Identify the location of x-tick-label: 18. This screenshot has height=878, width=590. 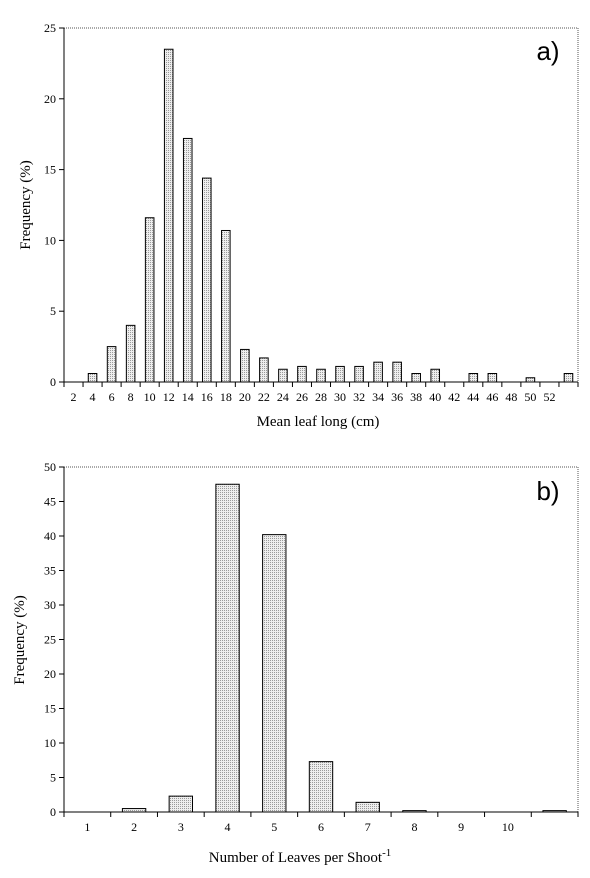
(226, 397).